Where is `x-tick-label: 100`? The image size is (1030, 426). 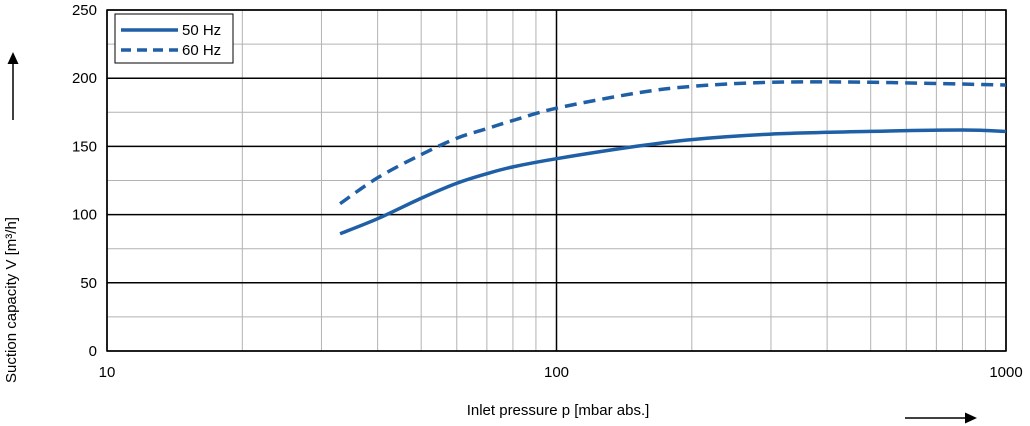 x-tick-label: 100 is located at coordinates (556, 372).